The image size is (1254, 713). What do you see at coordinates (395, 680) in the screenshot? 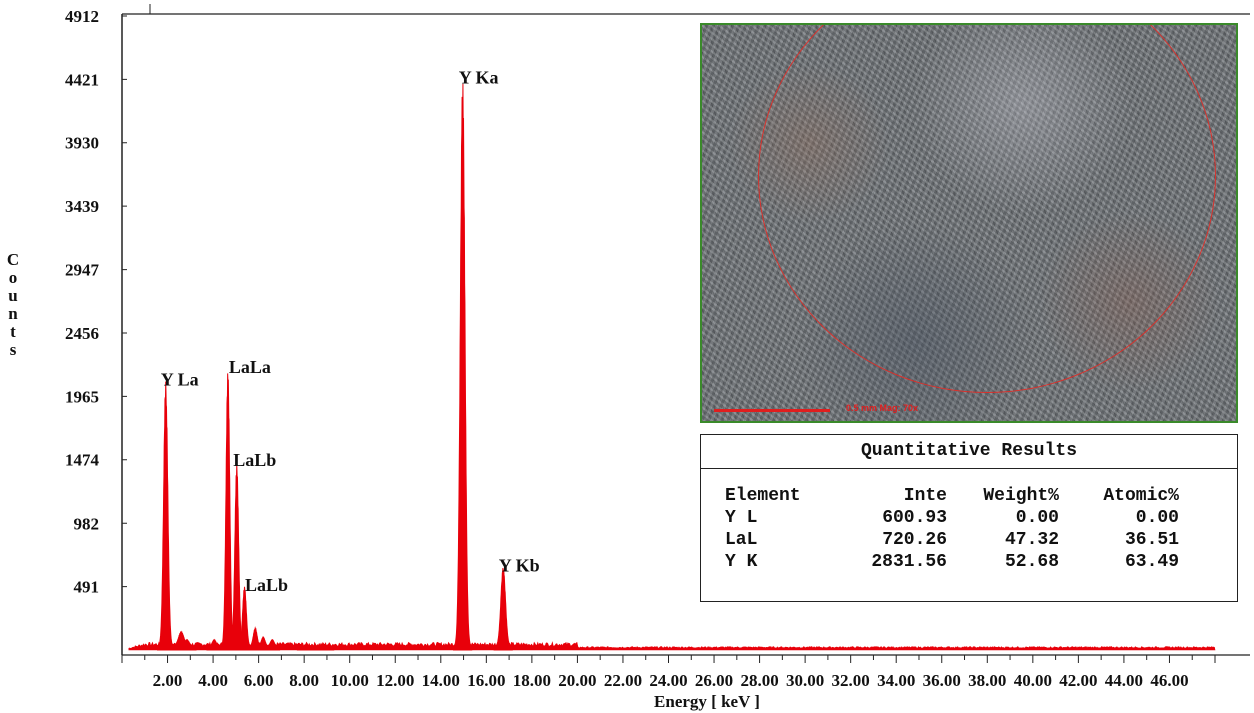
I see `x-tick-label: 12.00` at bounding box center [395, 680].